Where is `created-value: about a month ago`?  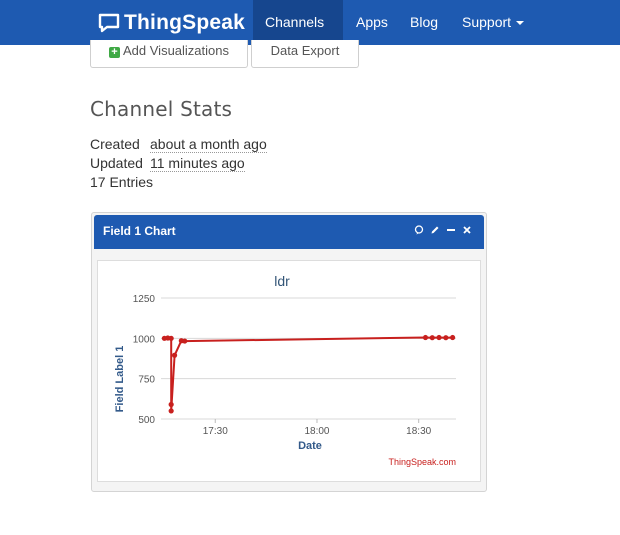 created-value: about a month ago is located at coordinates (208, 144).